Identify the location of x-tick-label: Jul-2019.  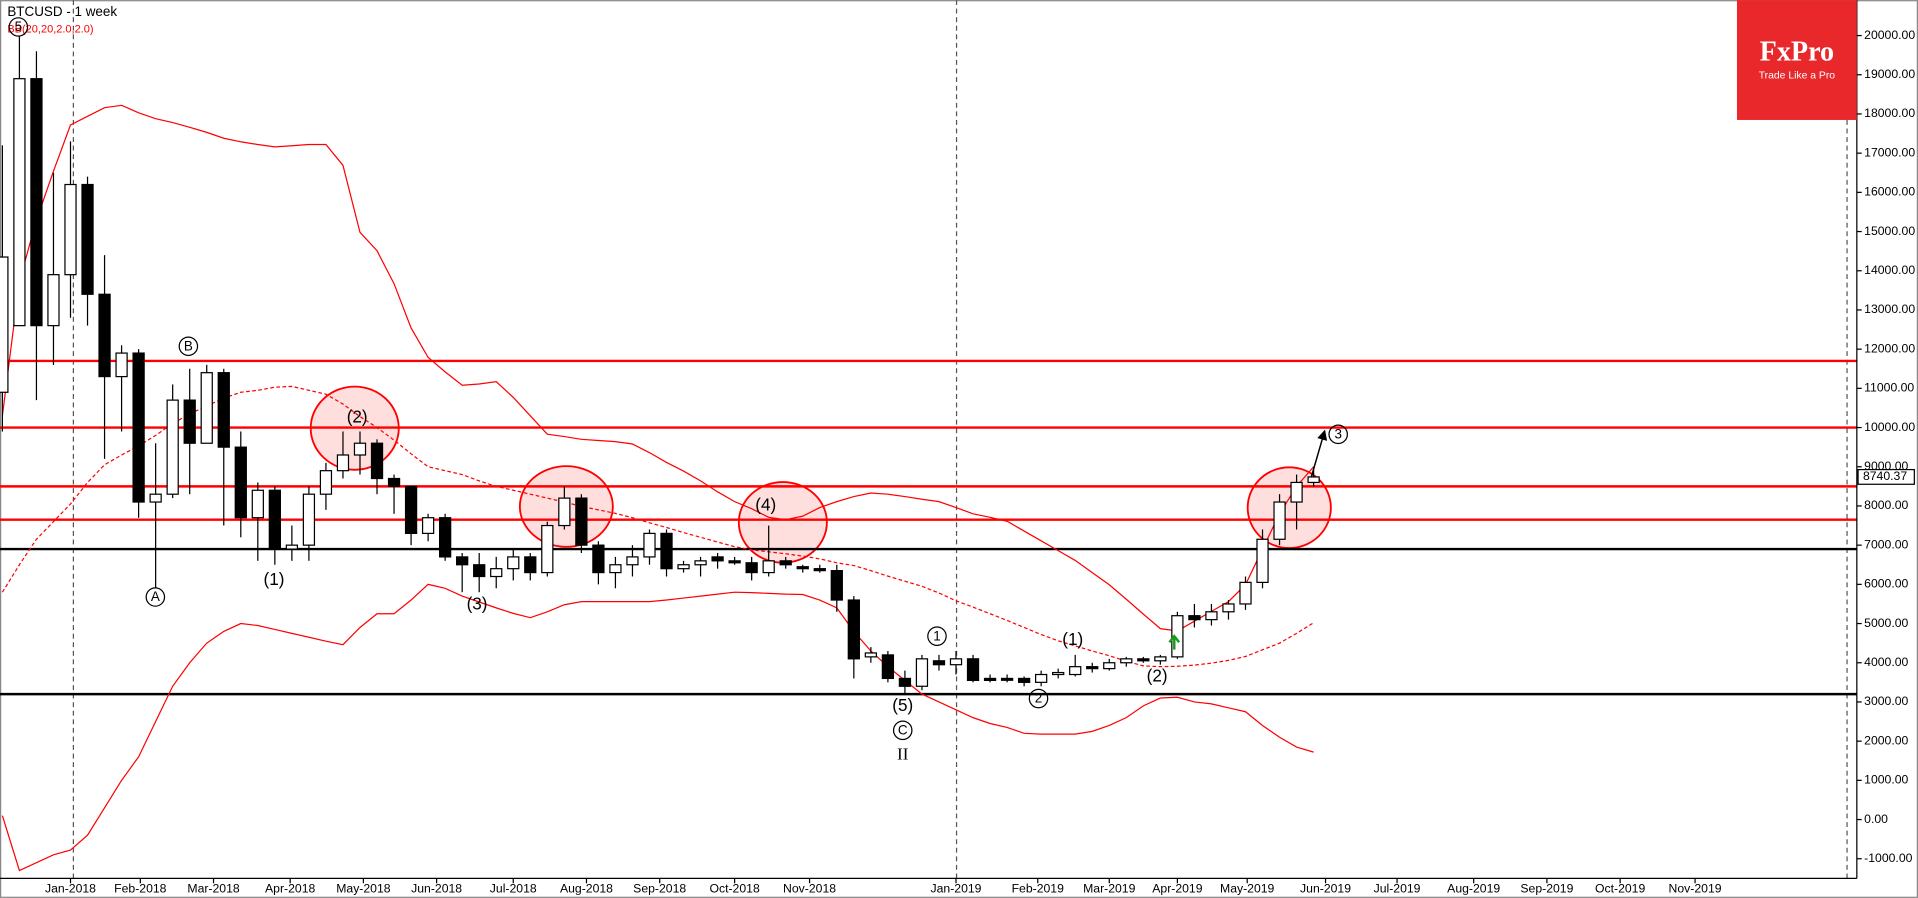
(1397, 889).